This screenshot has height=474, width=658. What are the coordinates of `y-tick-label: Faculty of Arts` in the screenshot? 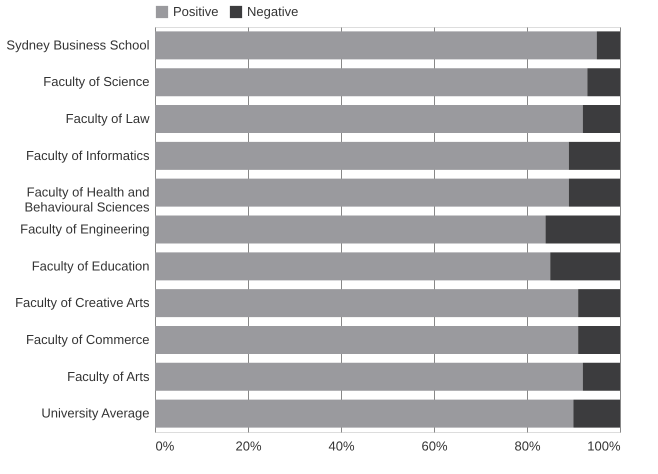 It's located at (108, 376).